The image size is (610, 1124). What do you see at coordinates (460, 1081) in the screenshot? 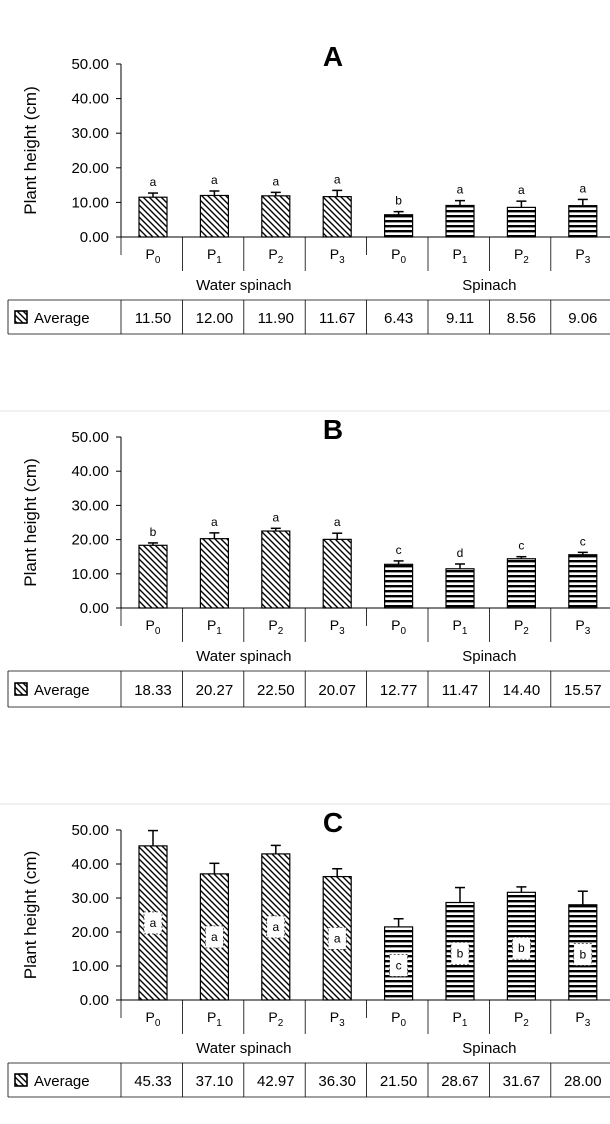
I see `table-value: 28.67` at bounding box center [460, 1081].